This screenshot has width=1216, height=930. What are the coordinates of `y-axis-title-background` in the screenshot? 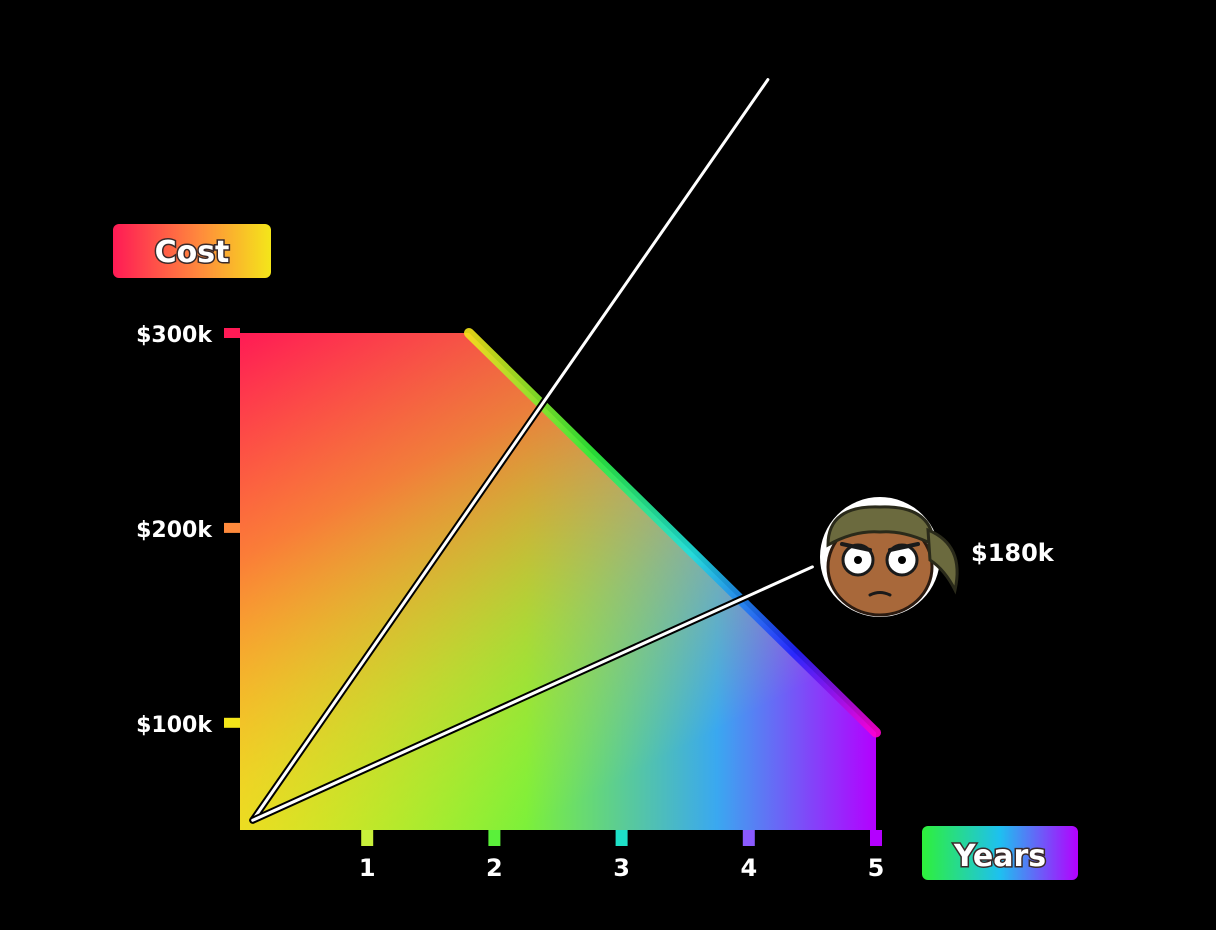 It's located at (192, 251).